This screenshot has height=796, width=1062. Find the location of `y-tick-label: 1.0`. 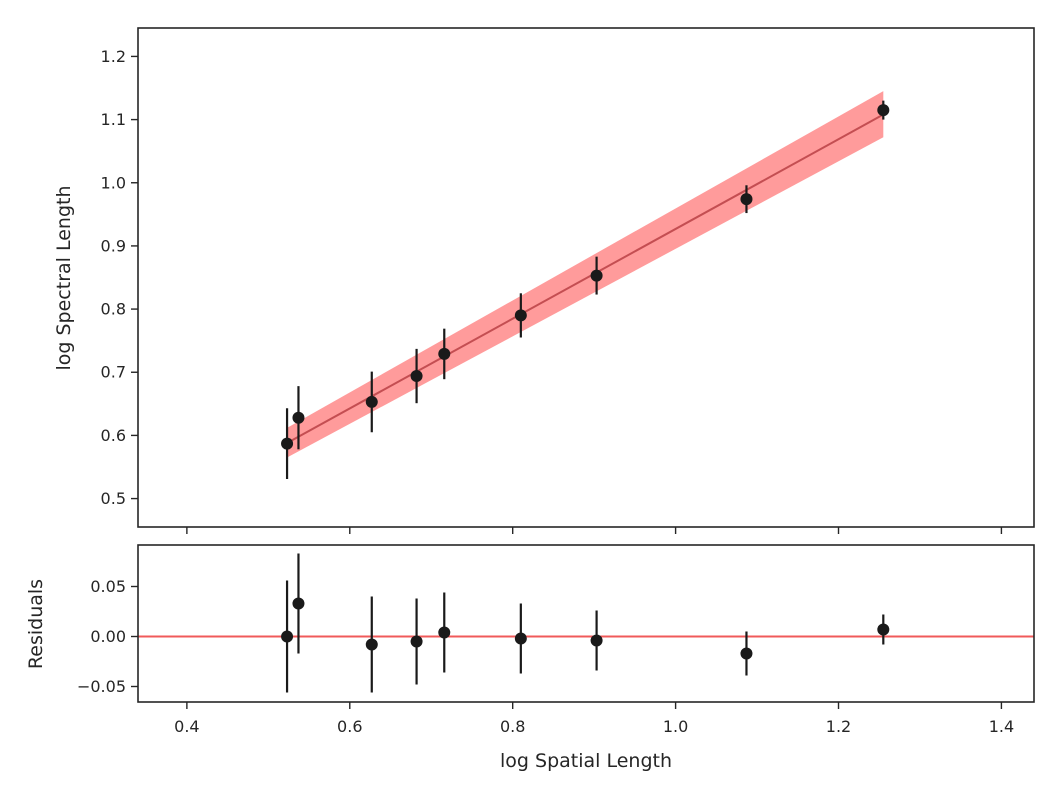

y-tick-label: 1.0 is located at coordinates (113, 182).